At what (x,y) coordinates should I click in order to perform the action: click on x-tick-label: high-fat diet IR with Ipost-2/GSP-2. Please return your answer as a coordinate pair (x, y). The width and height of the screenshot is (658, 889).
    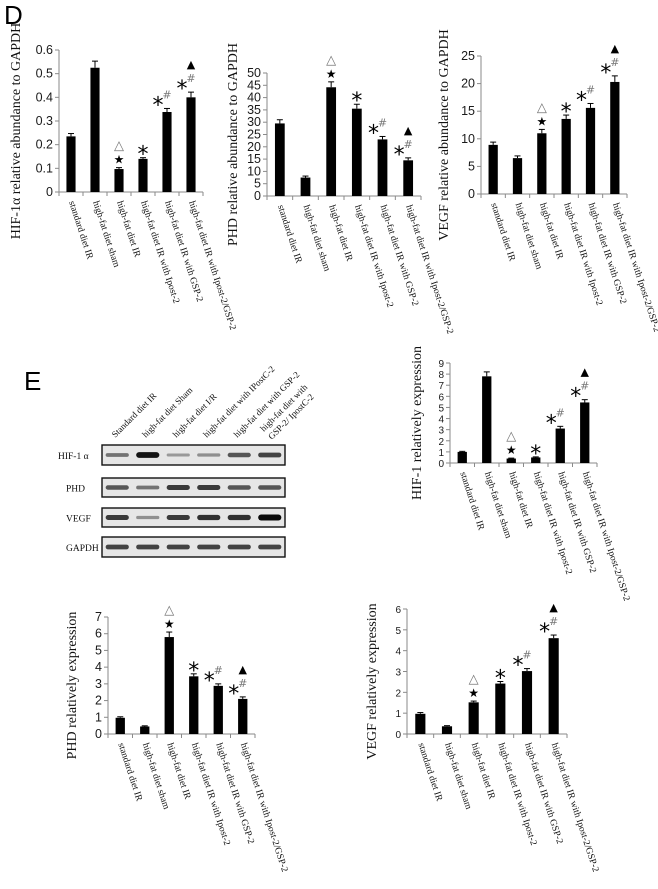
    Looking at the image, I should click on (264, 808).